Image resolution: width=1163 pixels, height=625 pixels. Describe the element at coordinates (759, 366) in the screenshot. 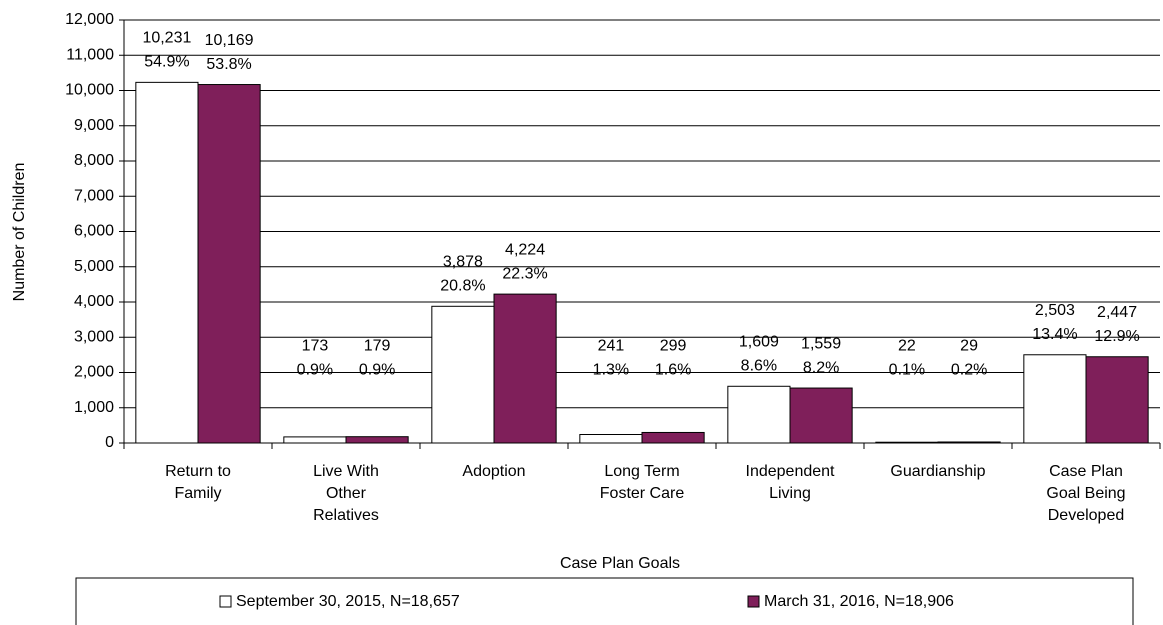

I see `percent-label: 8.6%` at that location.